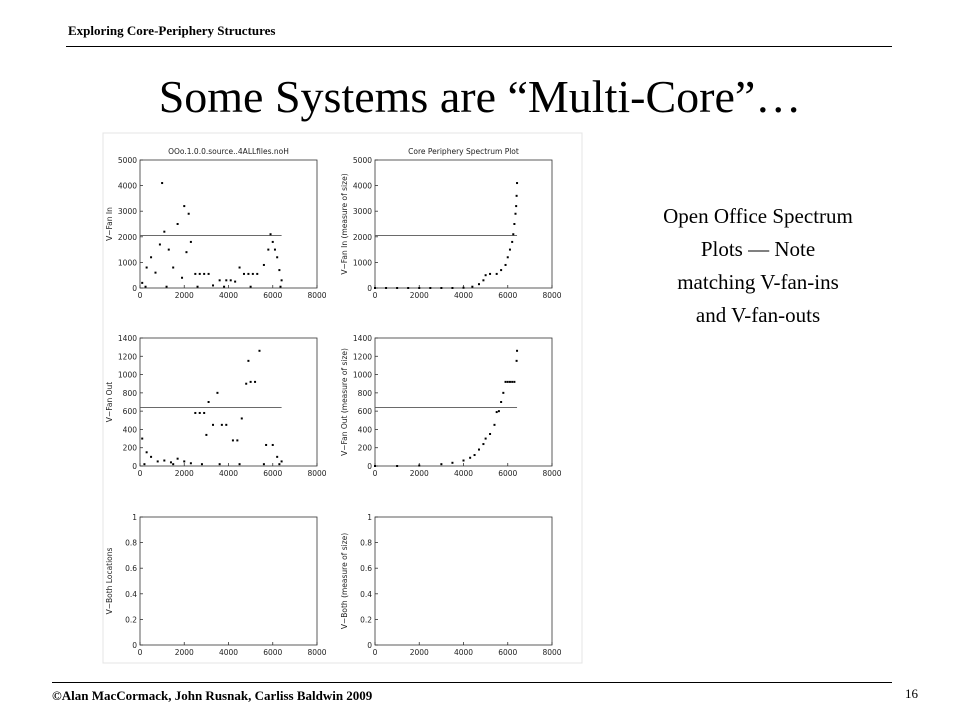 This screenshot has width=960, height=720. What do you see at coordinates (479, 46) in the screenshot?
I see `header-rule` at bounding box center [479, 46].